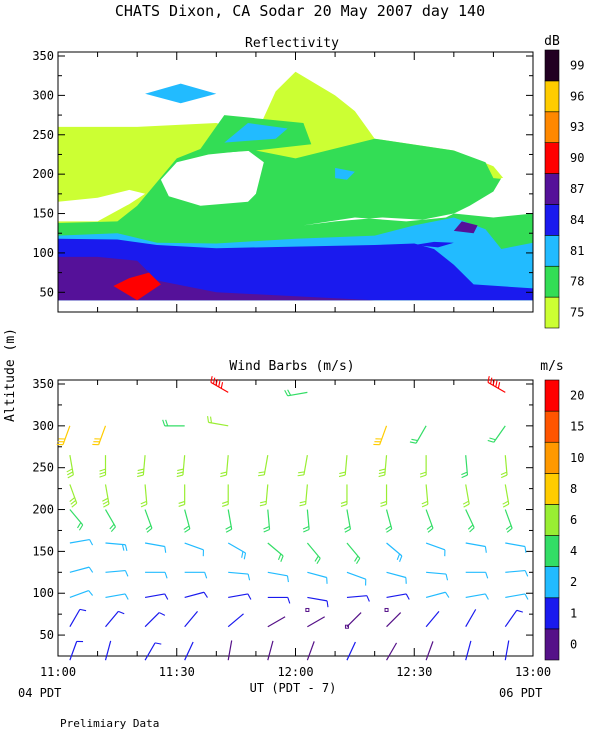 The width and height of the screenshot is (600, 750). Describe the element at coordinates (78, 618) in the screenshot. I see `wind-barb-3min-60m` at that location.